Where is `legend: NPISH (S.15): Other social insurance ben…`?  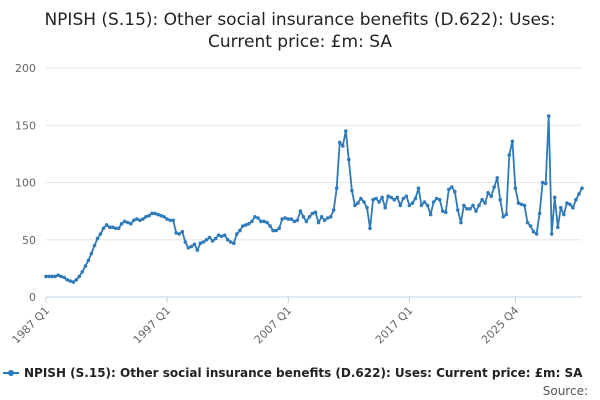
legend: NPISH (S.15): Other social insurance ben… is located at coordinates (293, 373).